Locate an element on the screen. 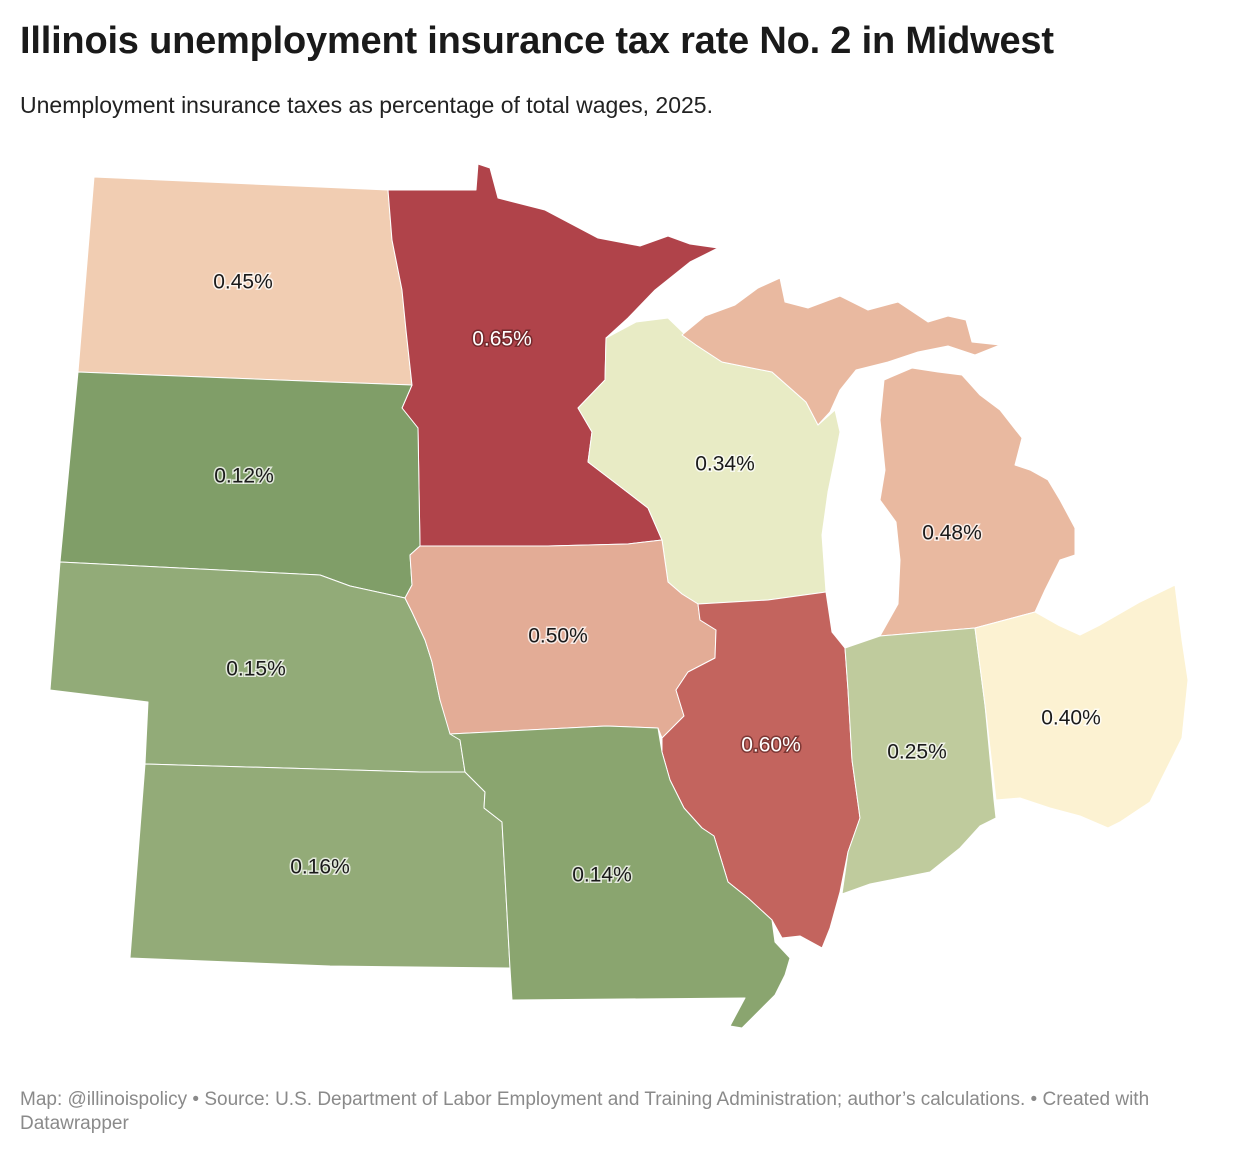 This screenshot has width=1240, height=1160. value-label-south-dakota: 0.12% is located at coordinates (244, 476).